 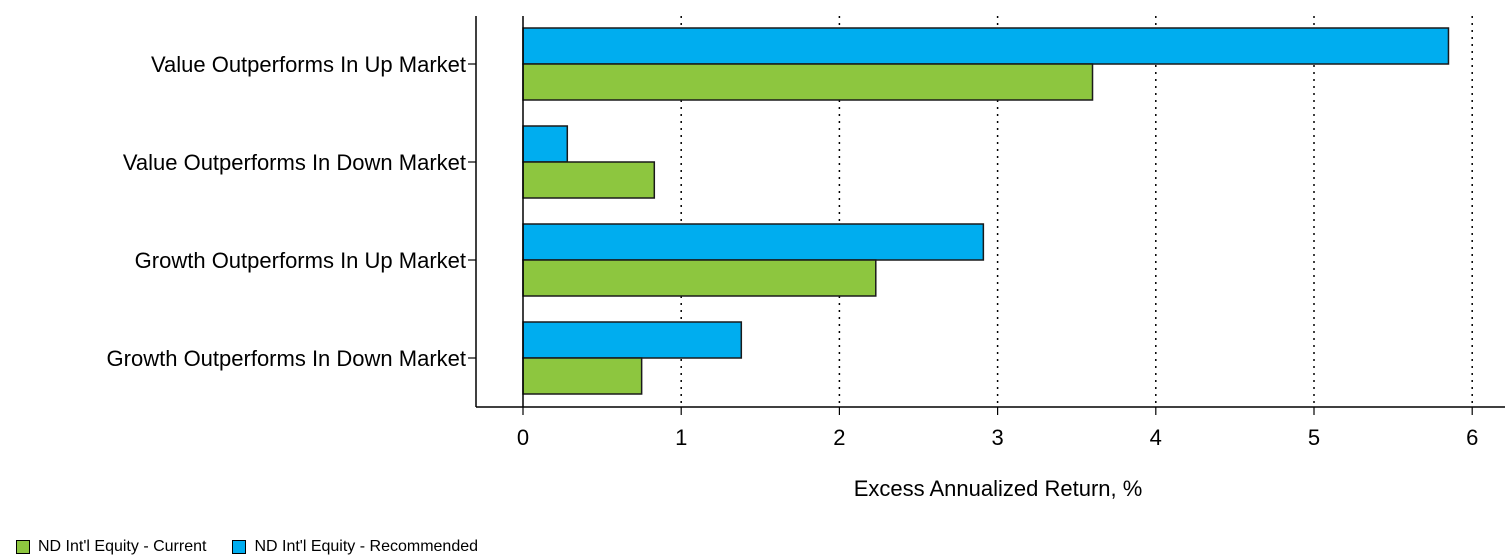 What do you see at coordinates (1472, 437) in the screenshot?
I see `x-tick-label: 6` at bounding box center [1472, 437].